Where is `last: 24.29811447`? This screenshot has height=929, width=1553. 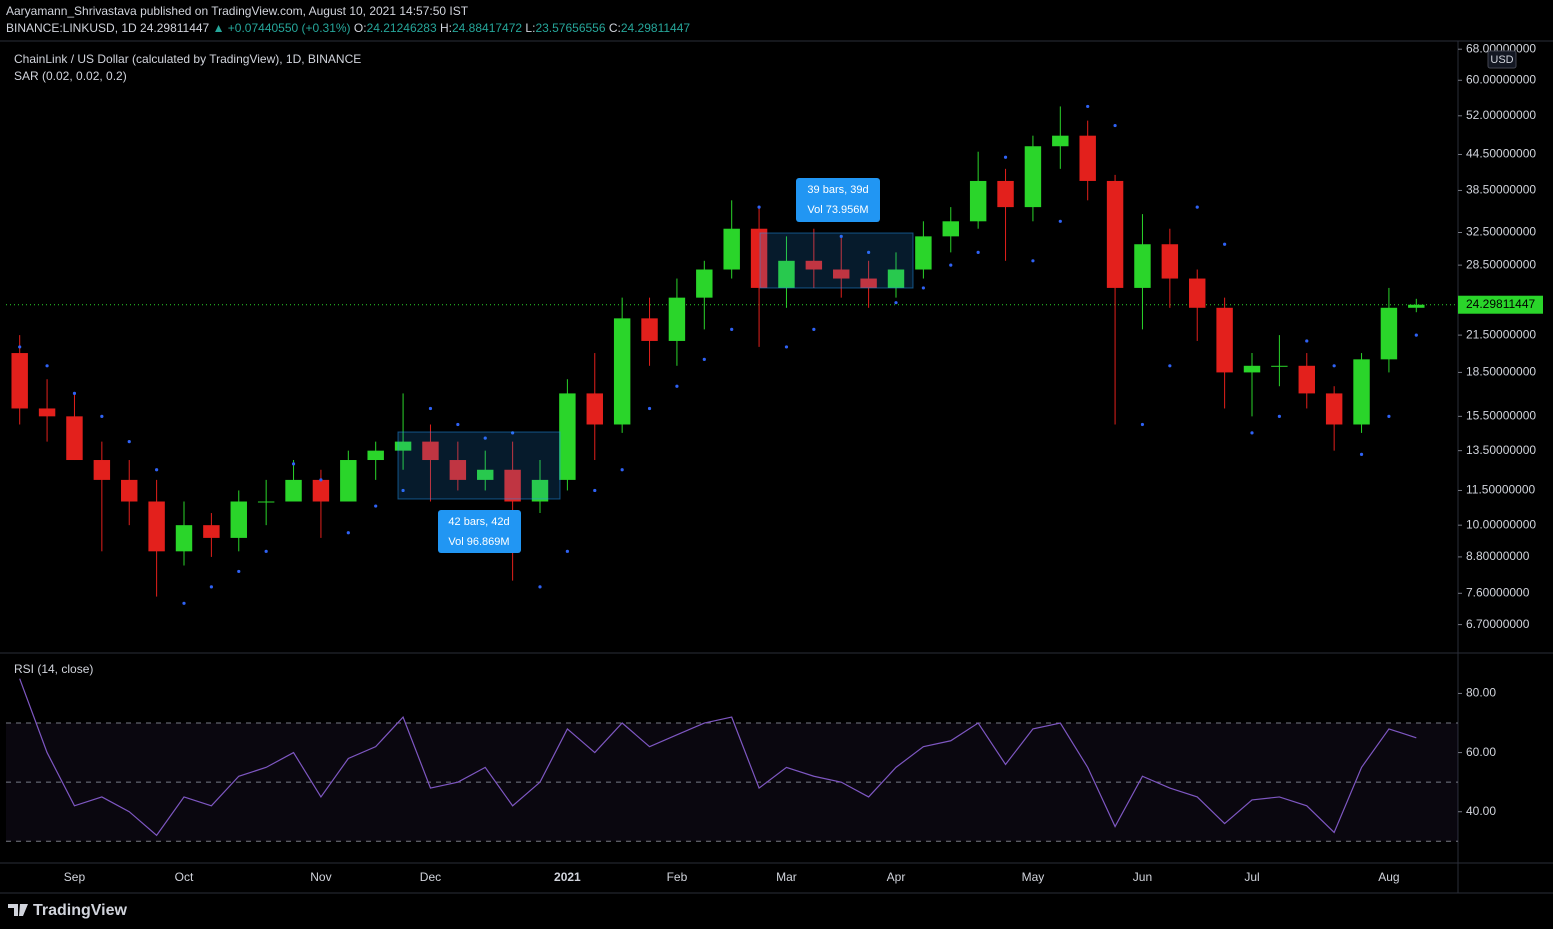
last: 24.29811447 is located at coordinates (175, 28).